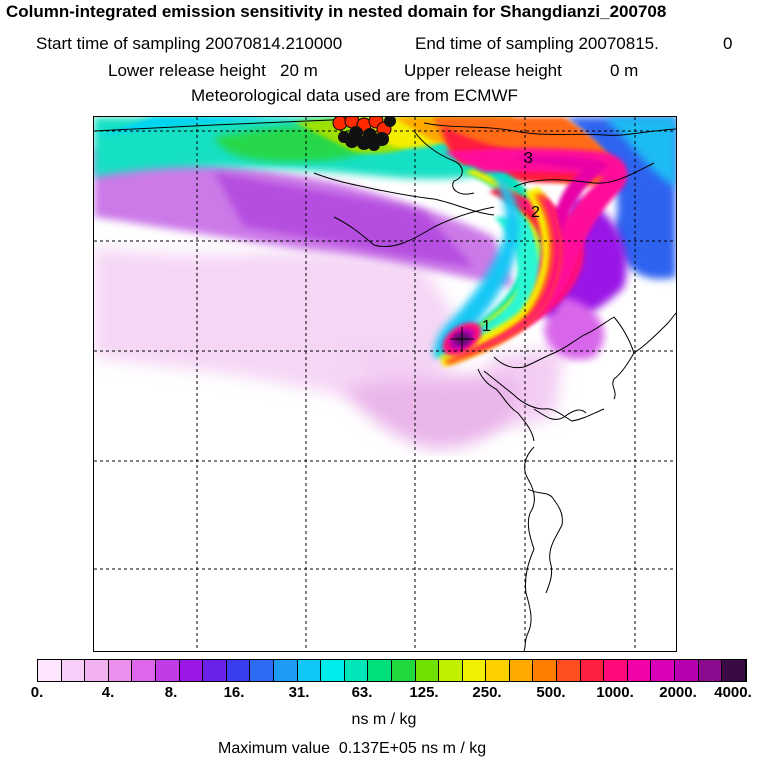 This screenshot has height=768, width=768. Describe the element at coordinates (486, 326) in the screenshot. I see `track-label-1: 1` at that location.